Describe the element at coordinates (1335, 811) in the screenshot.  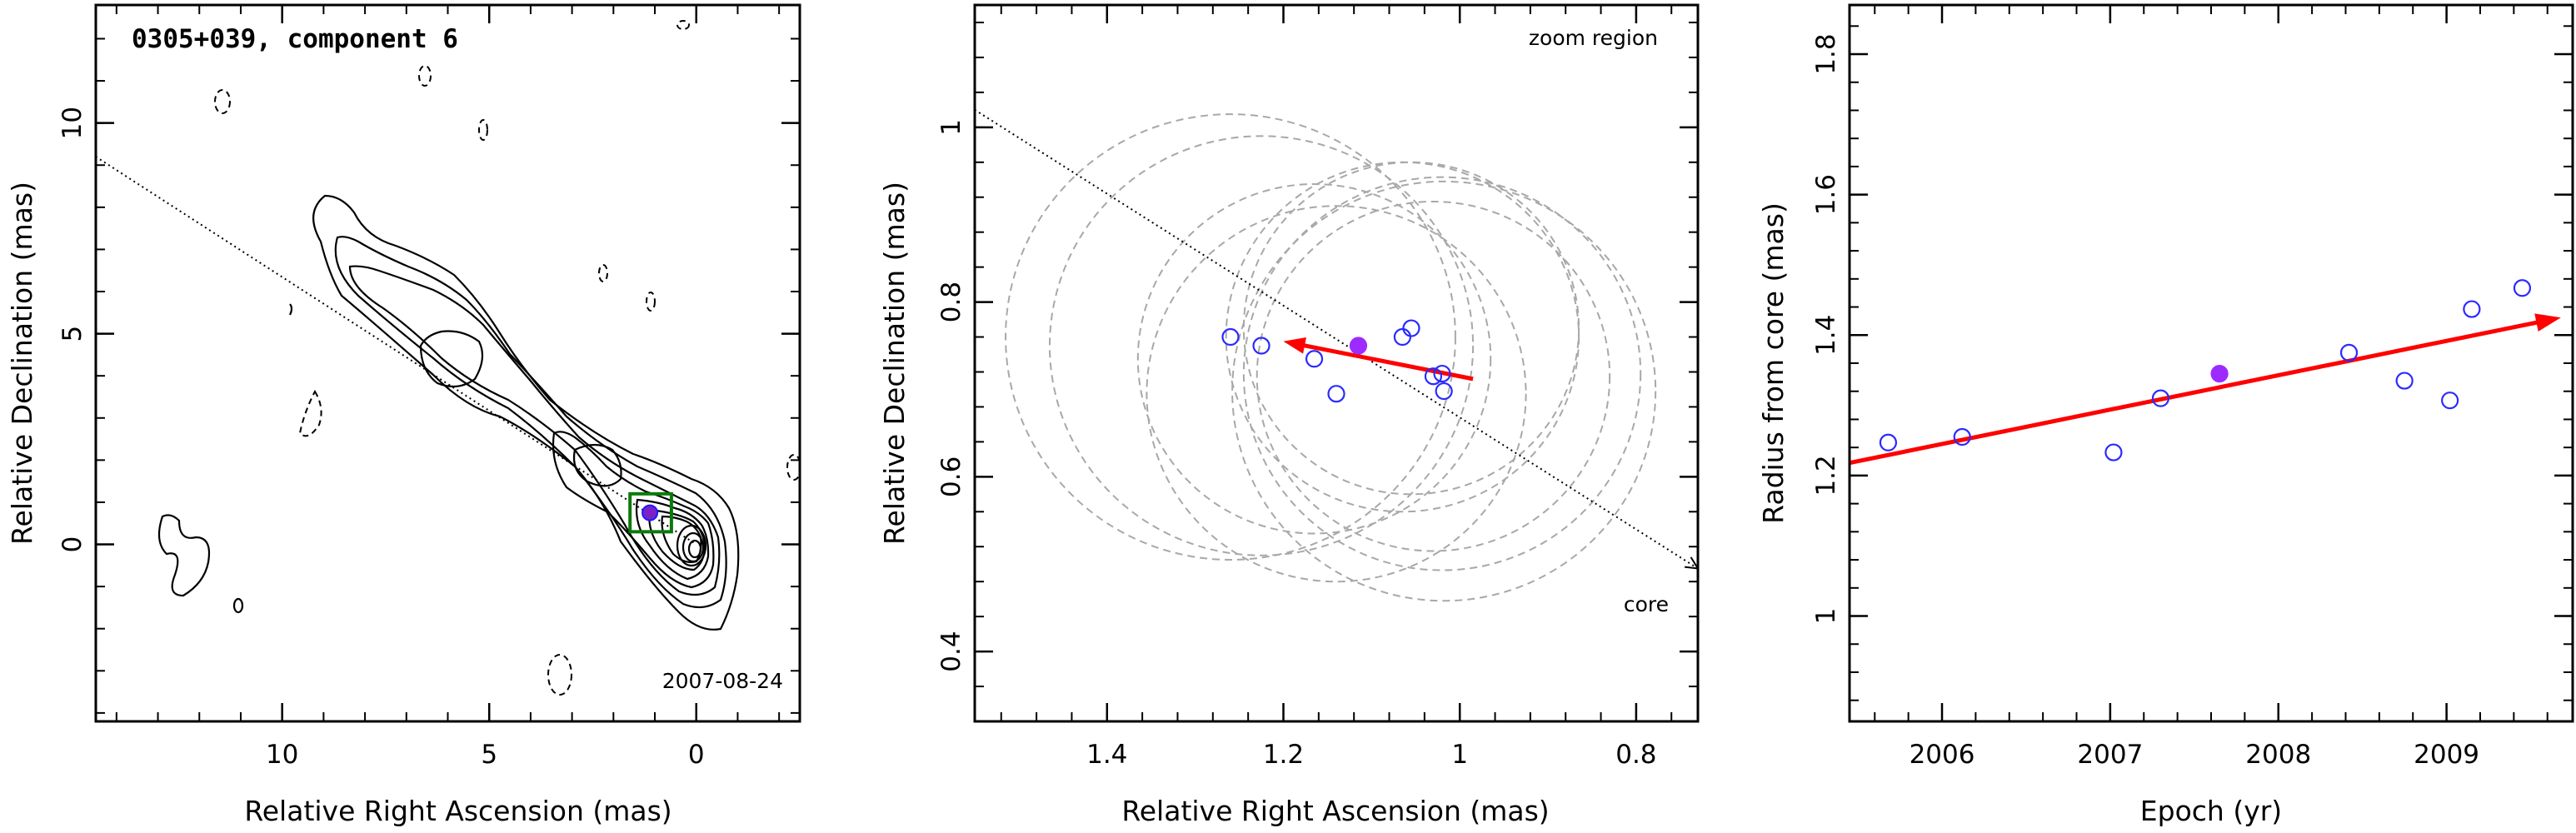
I see `zoom-panel-xlabel: Relative Right Ascension (mas)` at that location.